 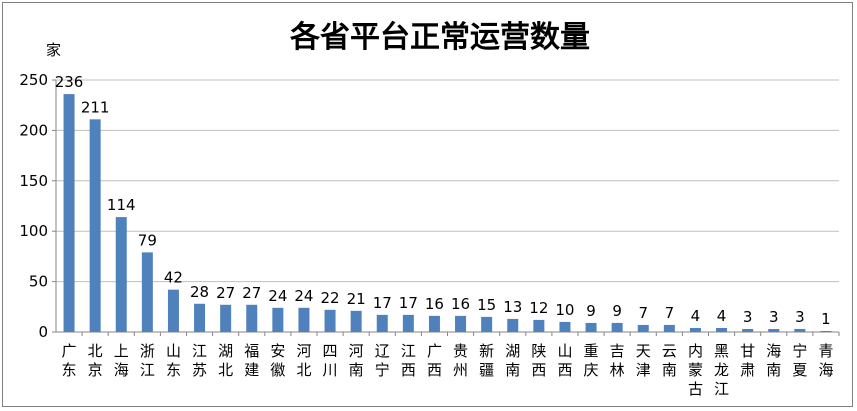 What do you see at coordinates (251, 293) in the screenshot?
I see `data-label-福建: 27` at bounding box center [251, 293].